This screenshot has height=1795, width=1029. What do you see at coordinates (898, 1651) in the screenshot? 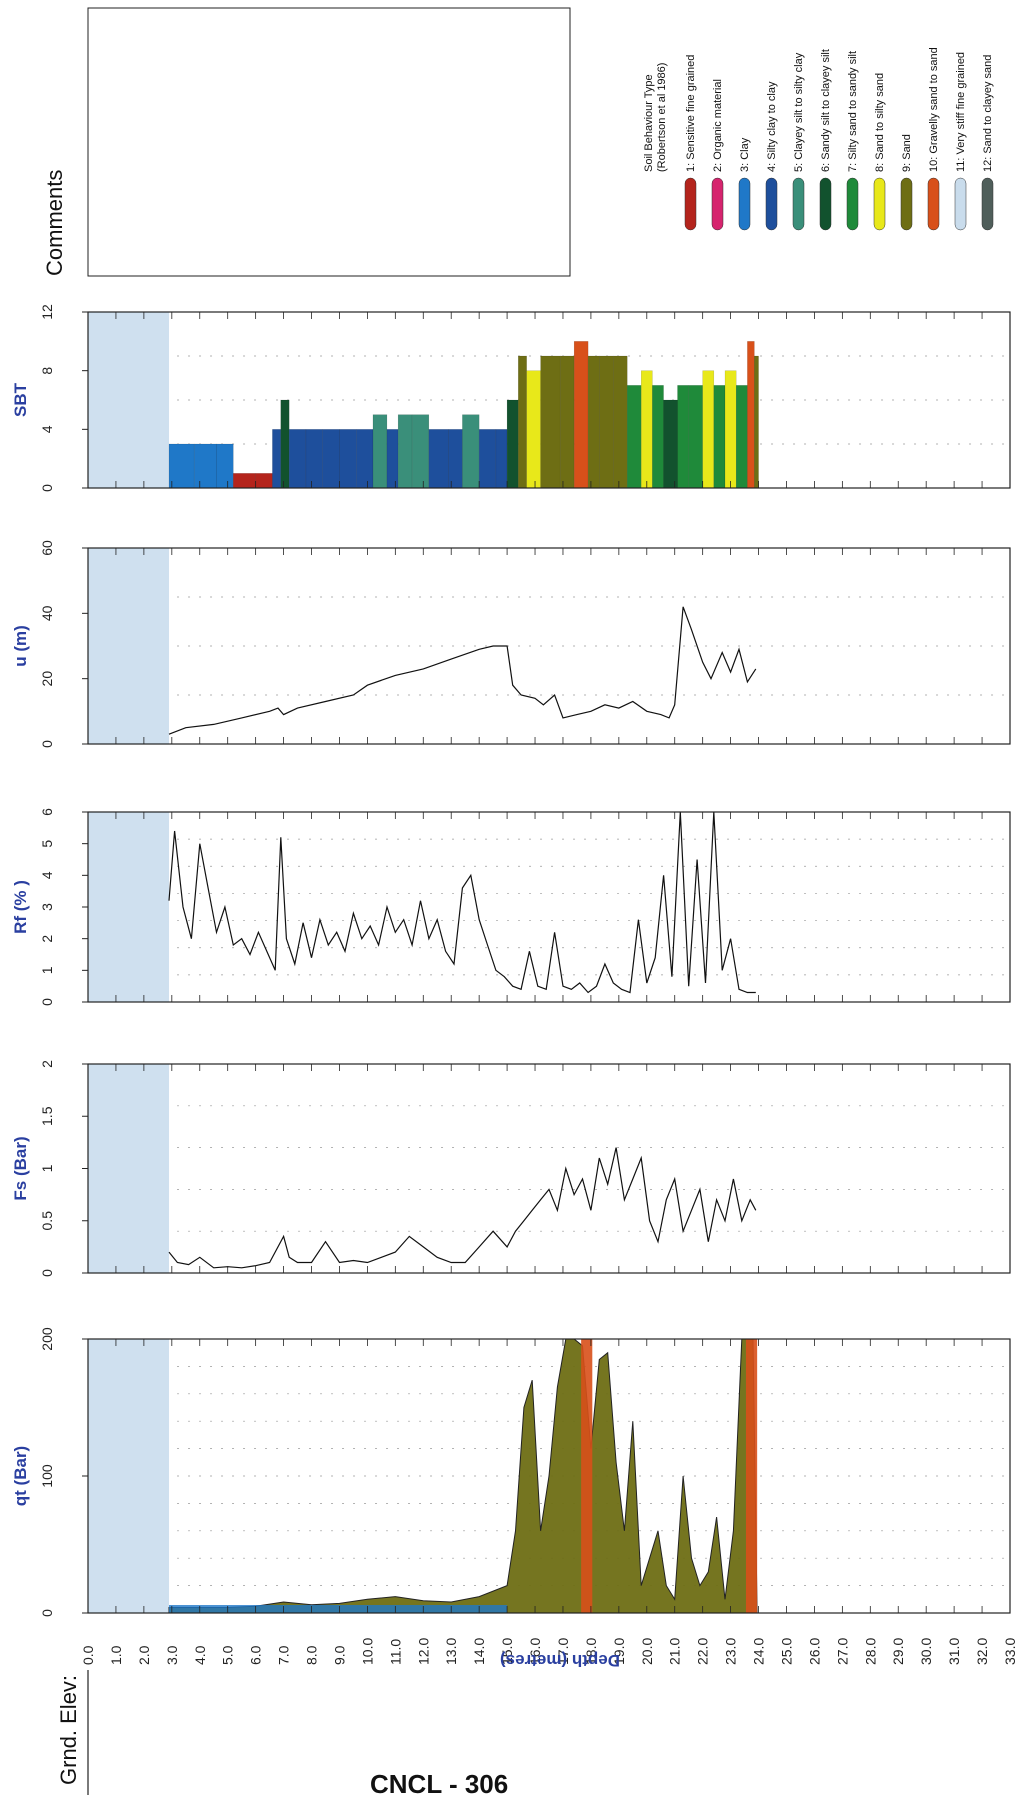
I see `depth-tick-label: 29.0` at bounding box center [898, 1651].